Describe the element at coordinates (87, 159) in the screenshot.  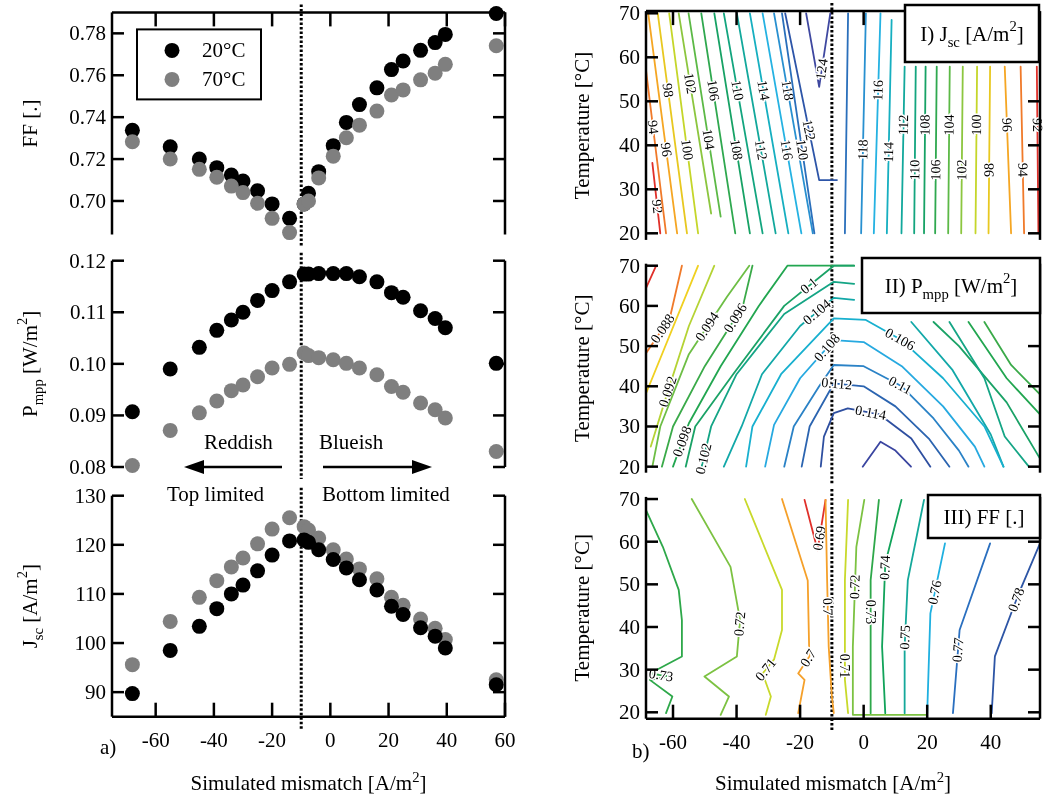
I see `y-tick-label: 0.72` at that location.